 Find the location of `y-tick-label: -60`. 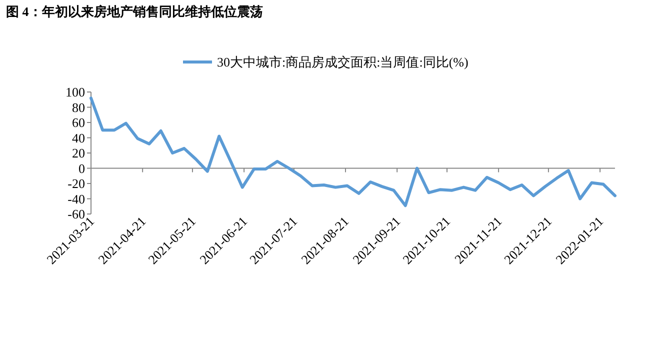

y-tick-label: -60 is located at coordinates (76, 214).